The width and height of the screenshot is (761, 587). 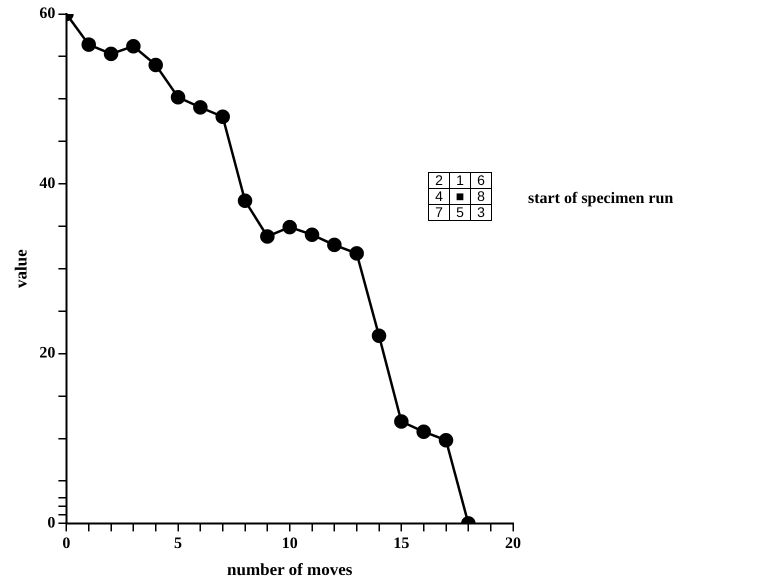 I want to click on x-tick-label: 10, so click(x=290, y=543).